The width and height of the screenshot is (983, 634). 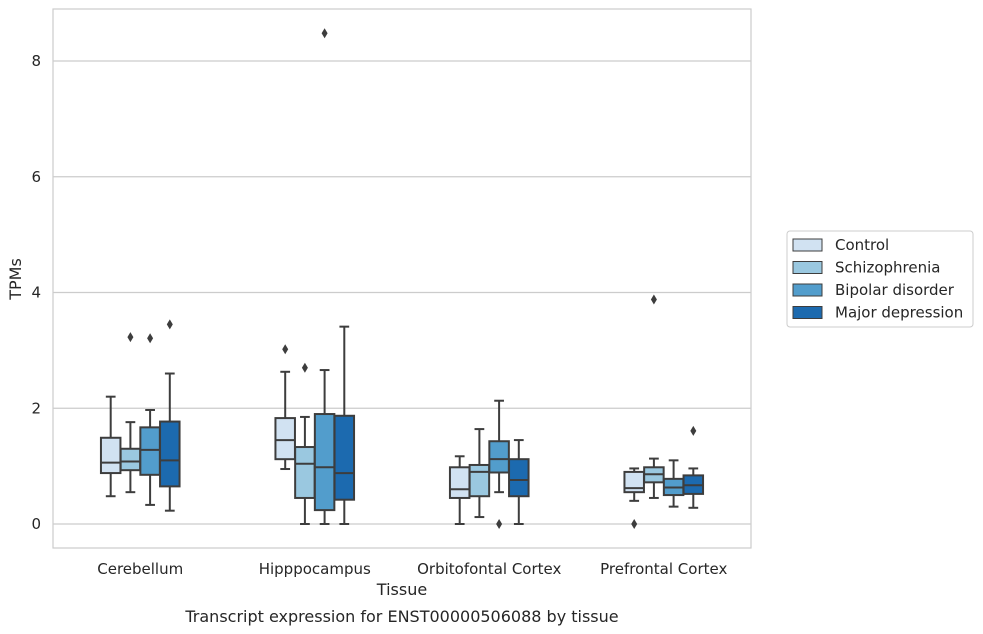 I want to click on legend-label: Schizophrenia, so click(x=887, y=268).